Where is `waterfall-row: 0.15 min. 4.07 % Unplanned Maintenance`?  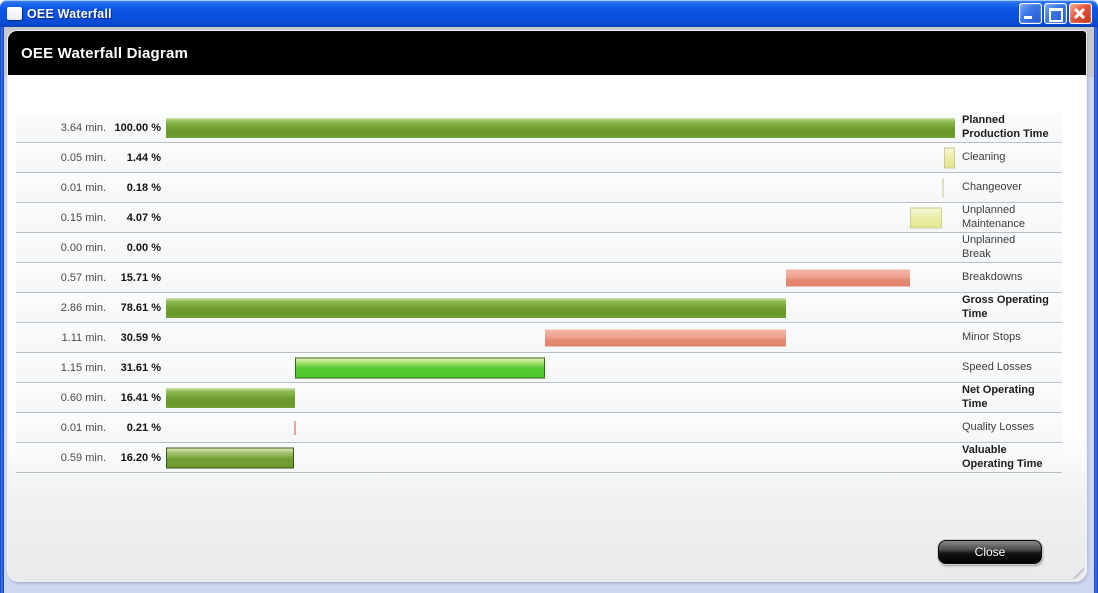 waterfall-row: 0.15 min. 4.07 % Unplanned Maintenance is located at coordinates (539, 218).